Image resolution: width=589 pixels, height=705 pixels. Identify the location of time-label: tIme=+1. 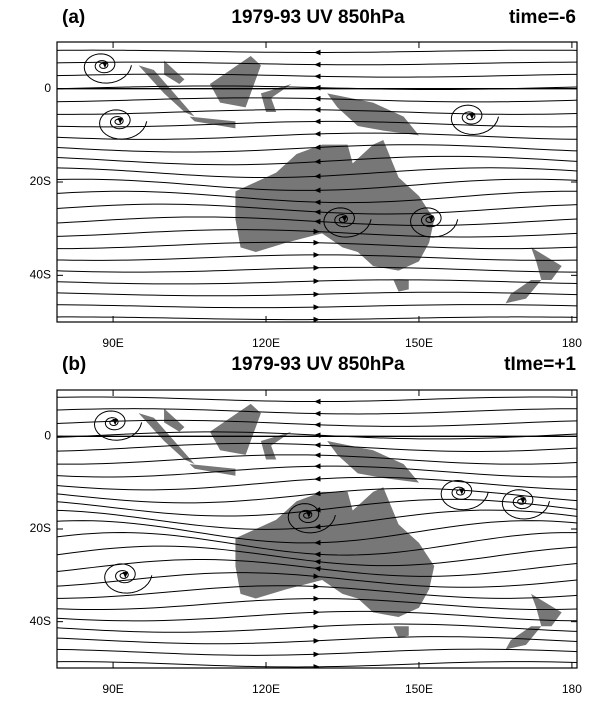
(540, 364).